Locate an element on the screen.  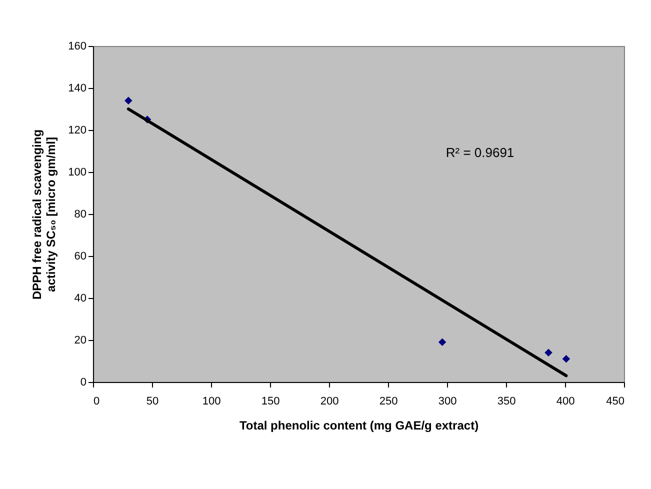
x-axis-title: Total phenolic content (mg GAE/g extract) is located at coordinates (359, 425).